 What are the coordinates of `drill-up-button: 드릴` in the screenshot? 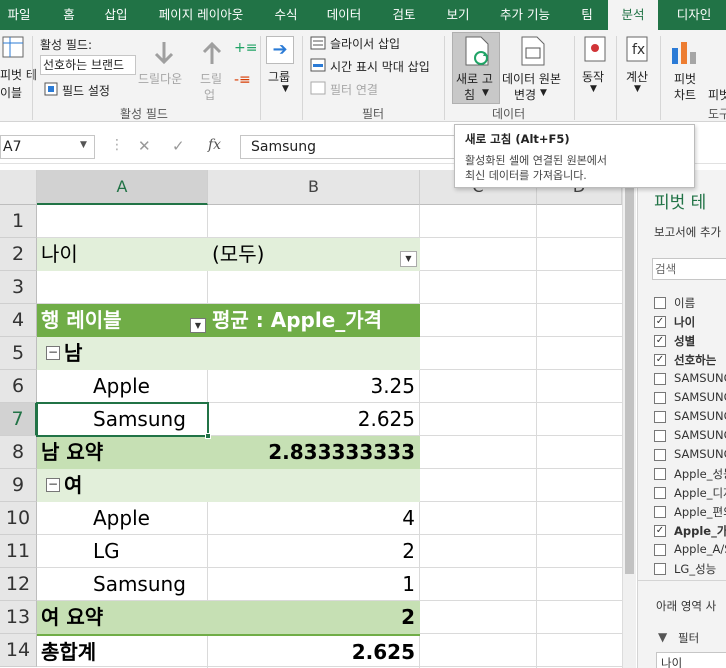 It's located at (211, 79).